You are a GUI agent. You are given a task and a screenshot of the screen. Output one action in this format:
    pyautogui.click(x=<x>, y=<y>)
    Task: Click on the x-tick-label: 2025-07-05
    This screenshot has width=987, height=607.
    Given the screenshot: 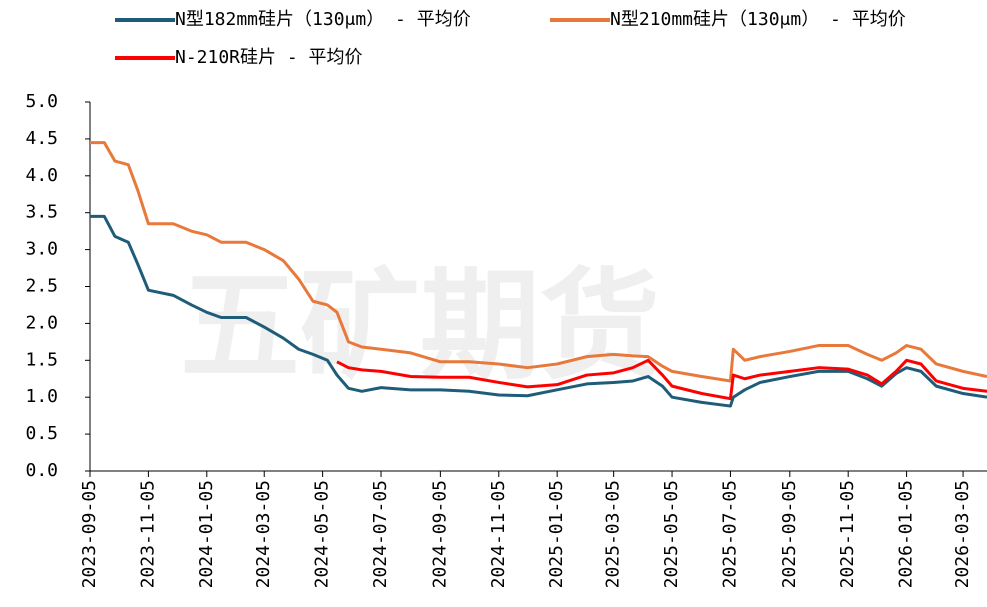 What is the action you would take?
    pyautogui.click(x=729, y=534)
    